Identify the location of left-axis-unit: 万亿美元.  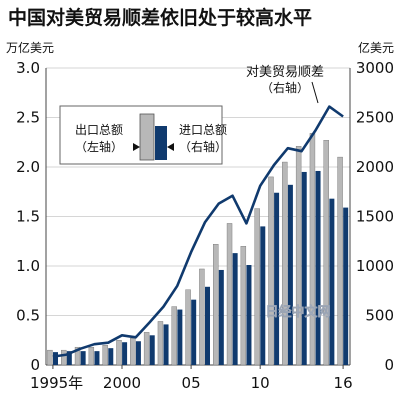
(30, 47).